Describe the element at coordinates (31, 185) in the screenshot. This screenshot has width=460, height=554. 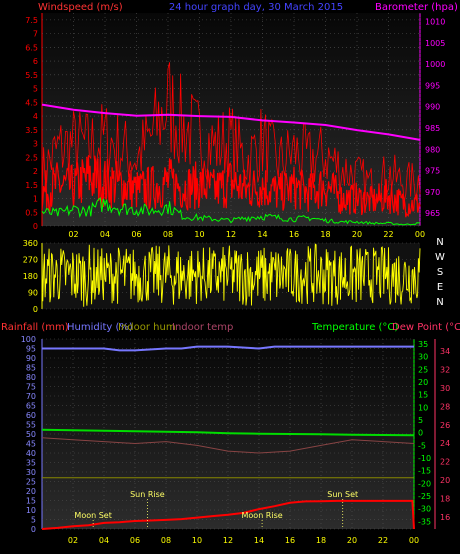
I see `y-tick-label: 1.5` at that location.